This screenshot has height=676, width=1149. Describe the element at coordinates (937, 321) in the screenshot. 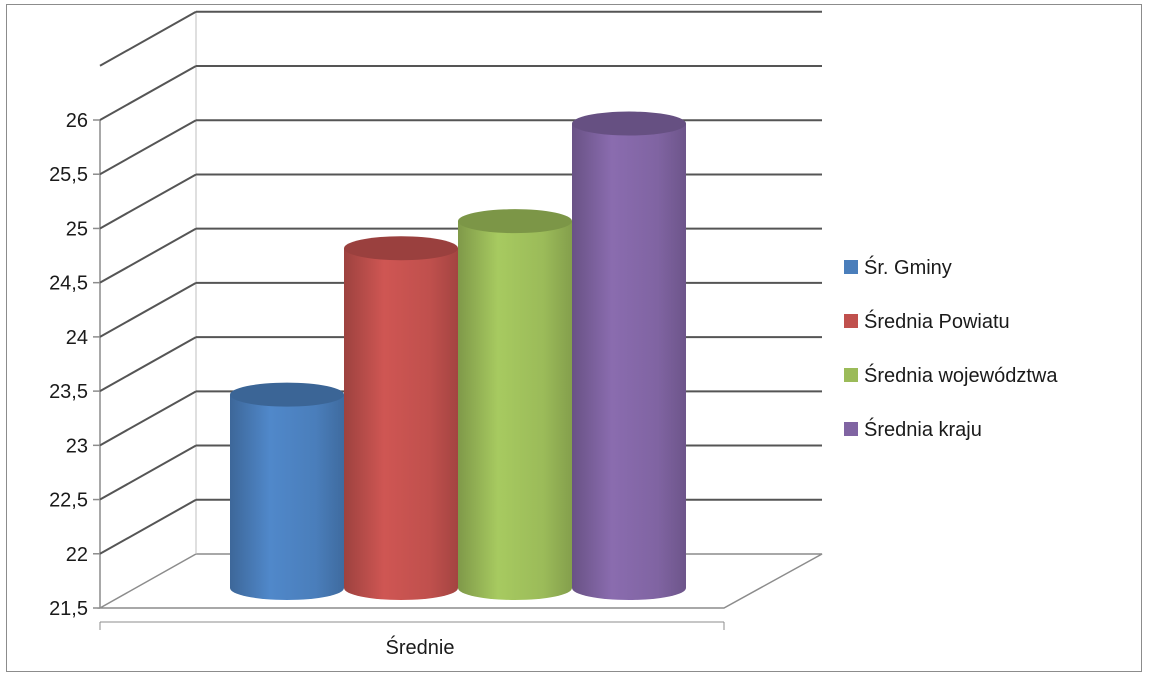

I see `legend-label: Średnia Powiatu` at that location.